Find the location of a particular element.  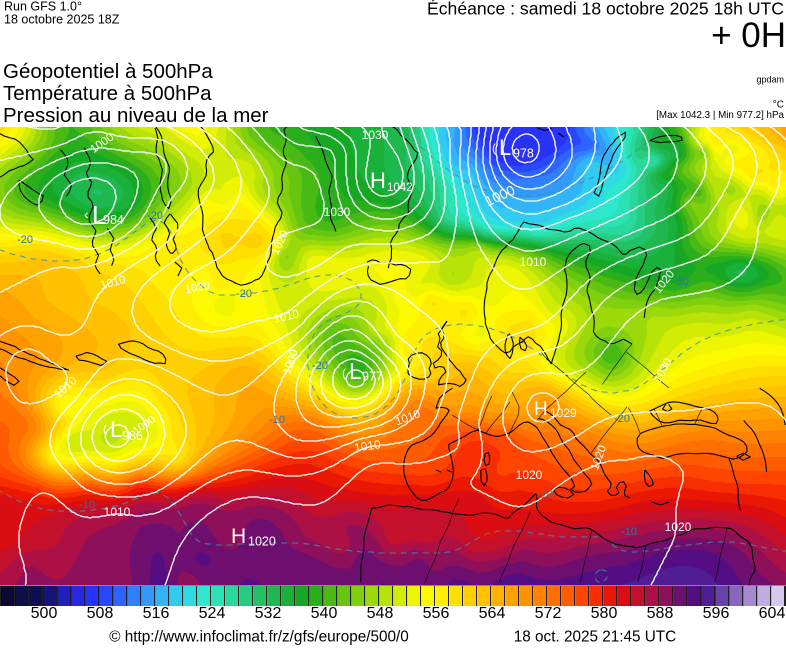

svg-text: 984 is located at coordinates (113, 220).